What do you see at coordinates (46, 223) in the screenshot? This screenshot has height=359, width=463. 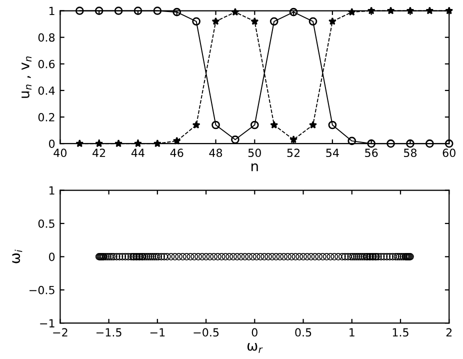 I see `y-tick-label: 0.5` at bounding box center [46, 223].